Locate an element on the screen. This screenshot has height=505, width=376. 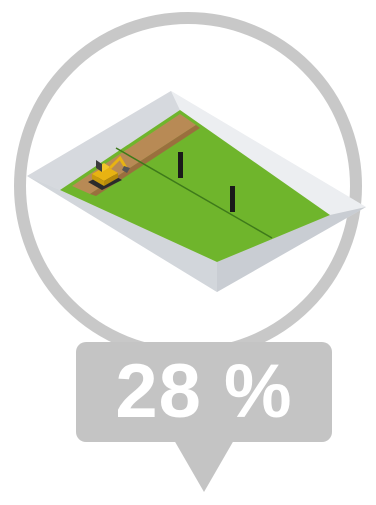
pit-wall-right is located at coordinates (291, 249).